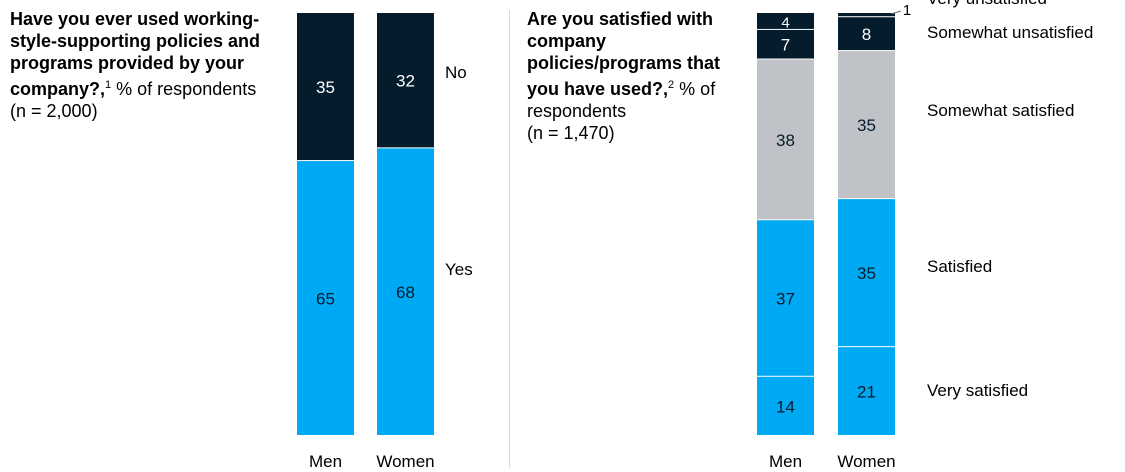  What do you see at coordinates (509, 239) in the screenshot?
I see `chart-divider` at bounding box center [509, 239].